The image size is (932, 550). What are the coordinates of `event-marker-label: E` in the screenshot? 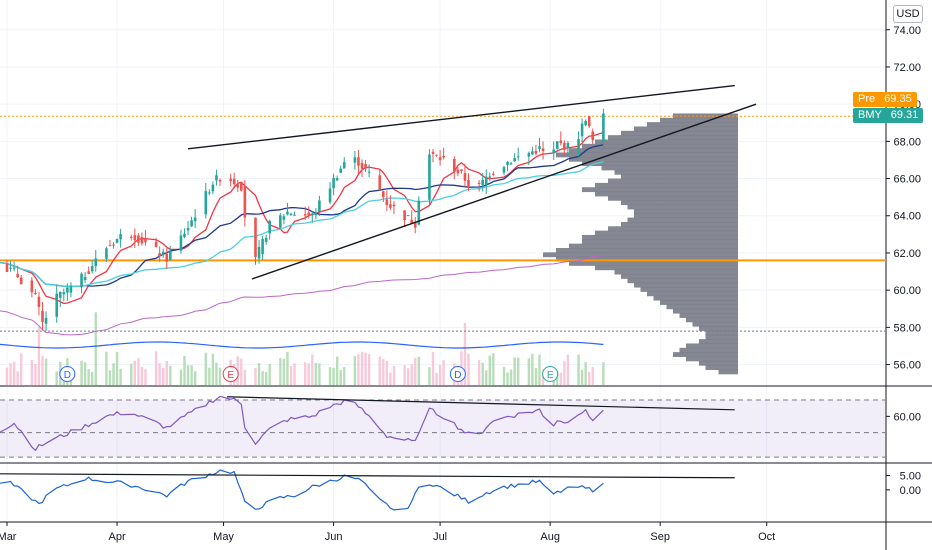 It's located at (230, 375).